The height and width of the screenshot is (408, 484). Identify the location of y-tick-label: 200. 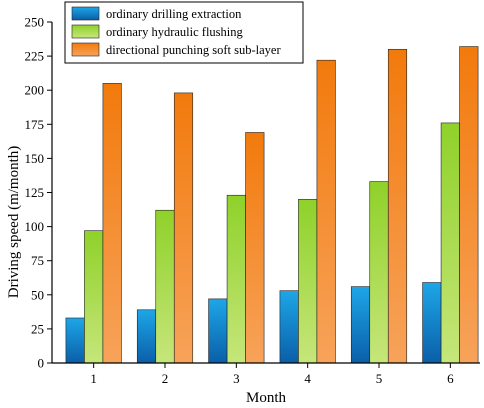
(35, 90).